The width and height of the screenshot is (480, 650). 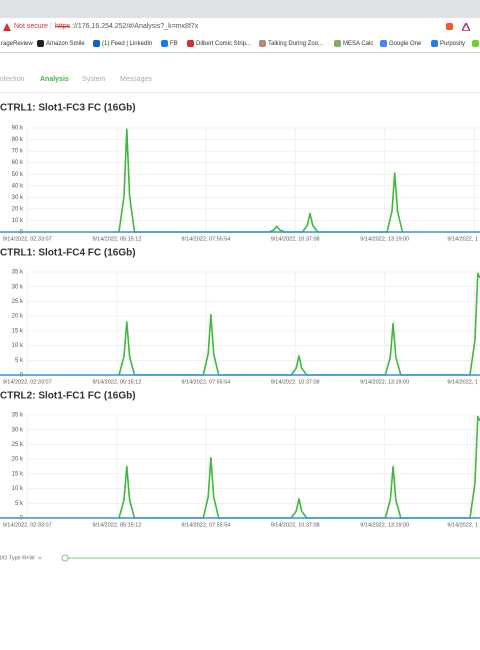 I want to click on nav-tab: Messages, so click(x=136, y=79).